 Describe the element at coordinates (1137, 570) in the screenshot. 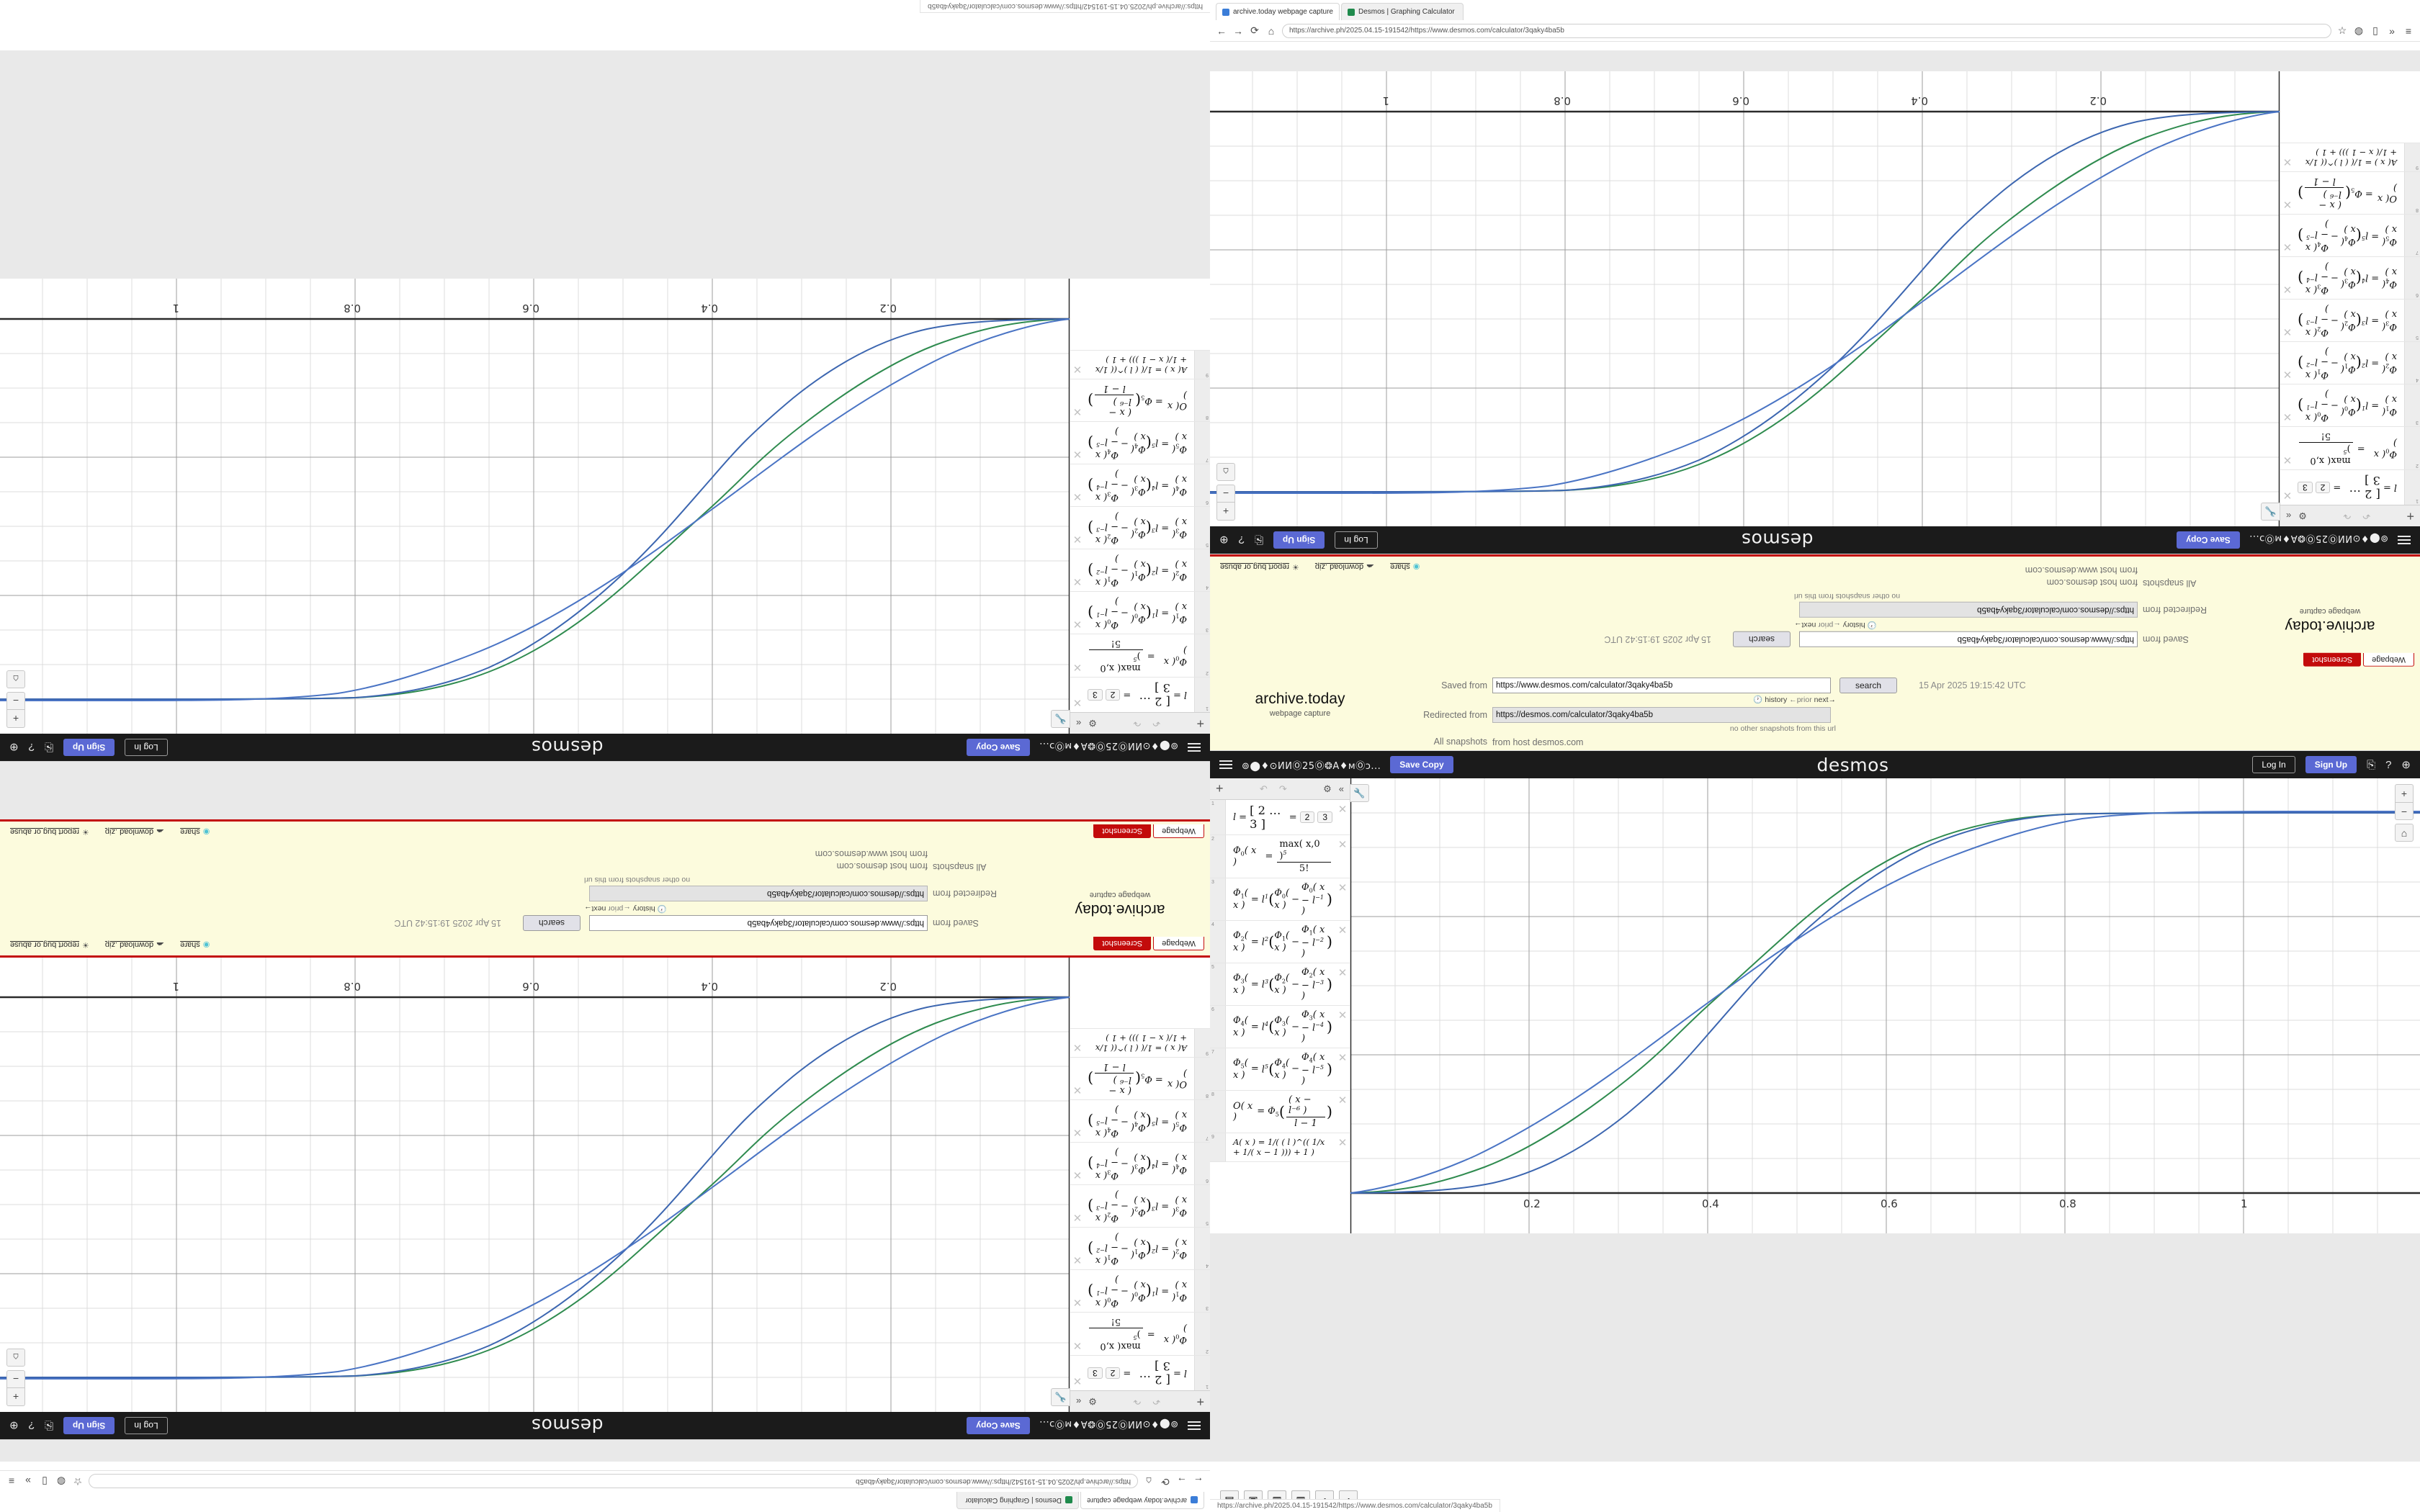

I see `expression-math-phi2: Φ2( x ) = l2(Φ1( x ) − Φ1( x − l−2 ))` at that location.